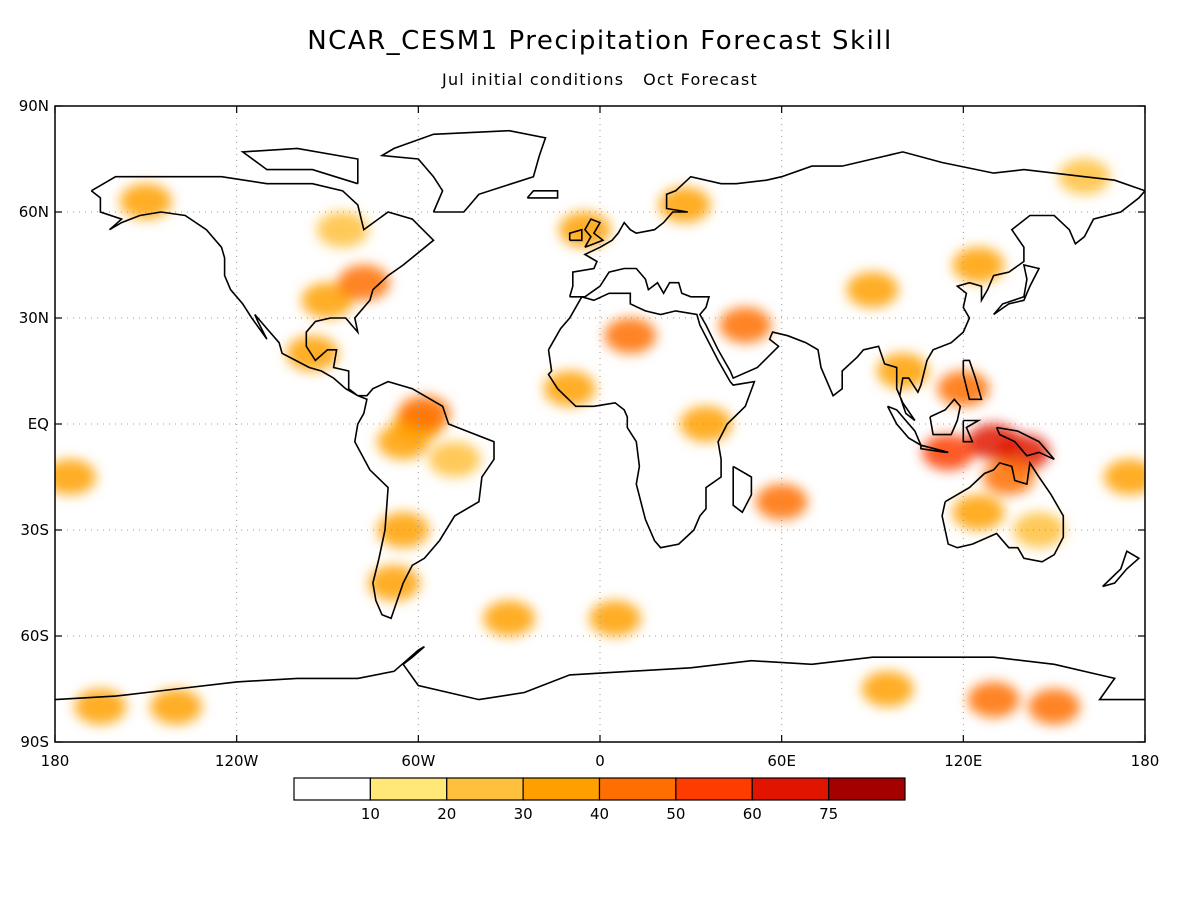  Describe the element at coordinates (370, 814) in the screenshot. I see `colorbar-label: 10` at that location.